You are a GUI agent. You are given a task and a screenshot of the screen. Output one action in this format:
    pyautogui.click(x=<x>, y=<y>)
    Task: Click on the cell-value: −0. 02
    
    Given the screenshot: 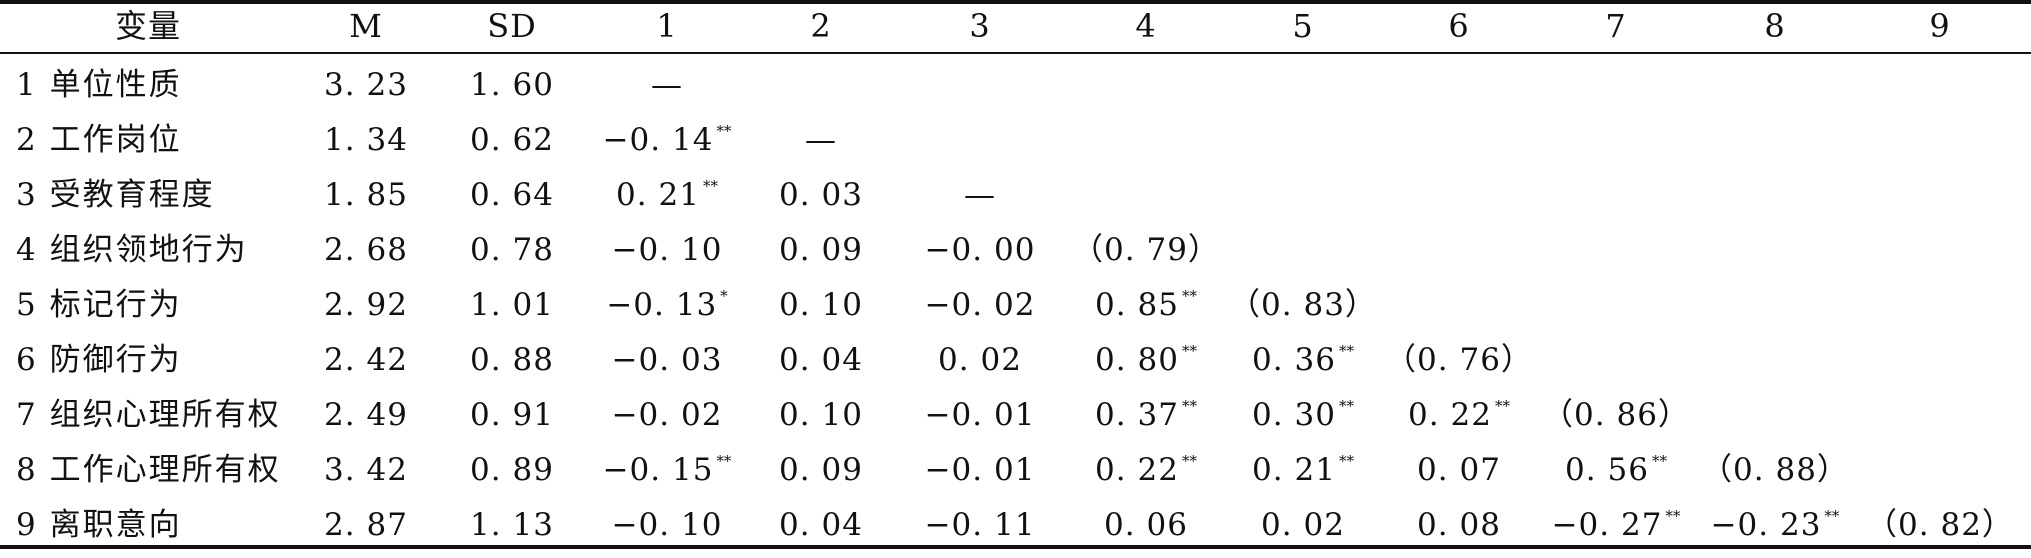 What is the action you would take?
    pyautogui.click(x=980, y=305)
    